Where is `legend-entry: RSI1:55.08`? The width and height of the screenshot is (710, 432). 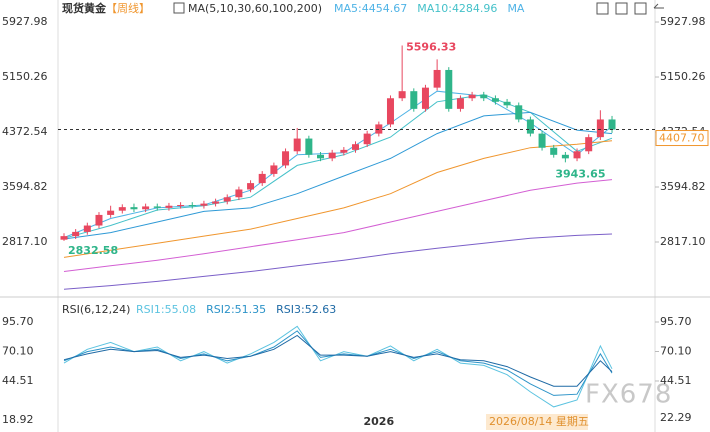
legend-entry: RSI1:55.08 is located at coordinates (166, 309).